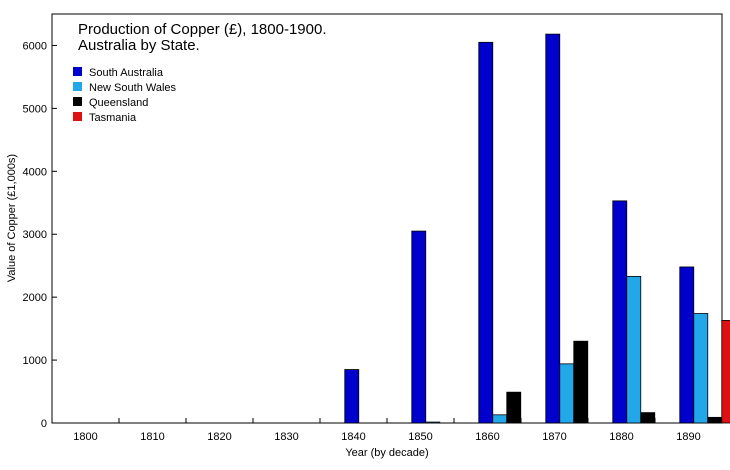 Image resolution: width=730 pixels, height=470 pixels. I want to click on bar-tasmania, so click(725, 372).